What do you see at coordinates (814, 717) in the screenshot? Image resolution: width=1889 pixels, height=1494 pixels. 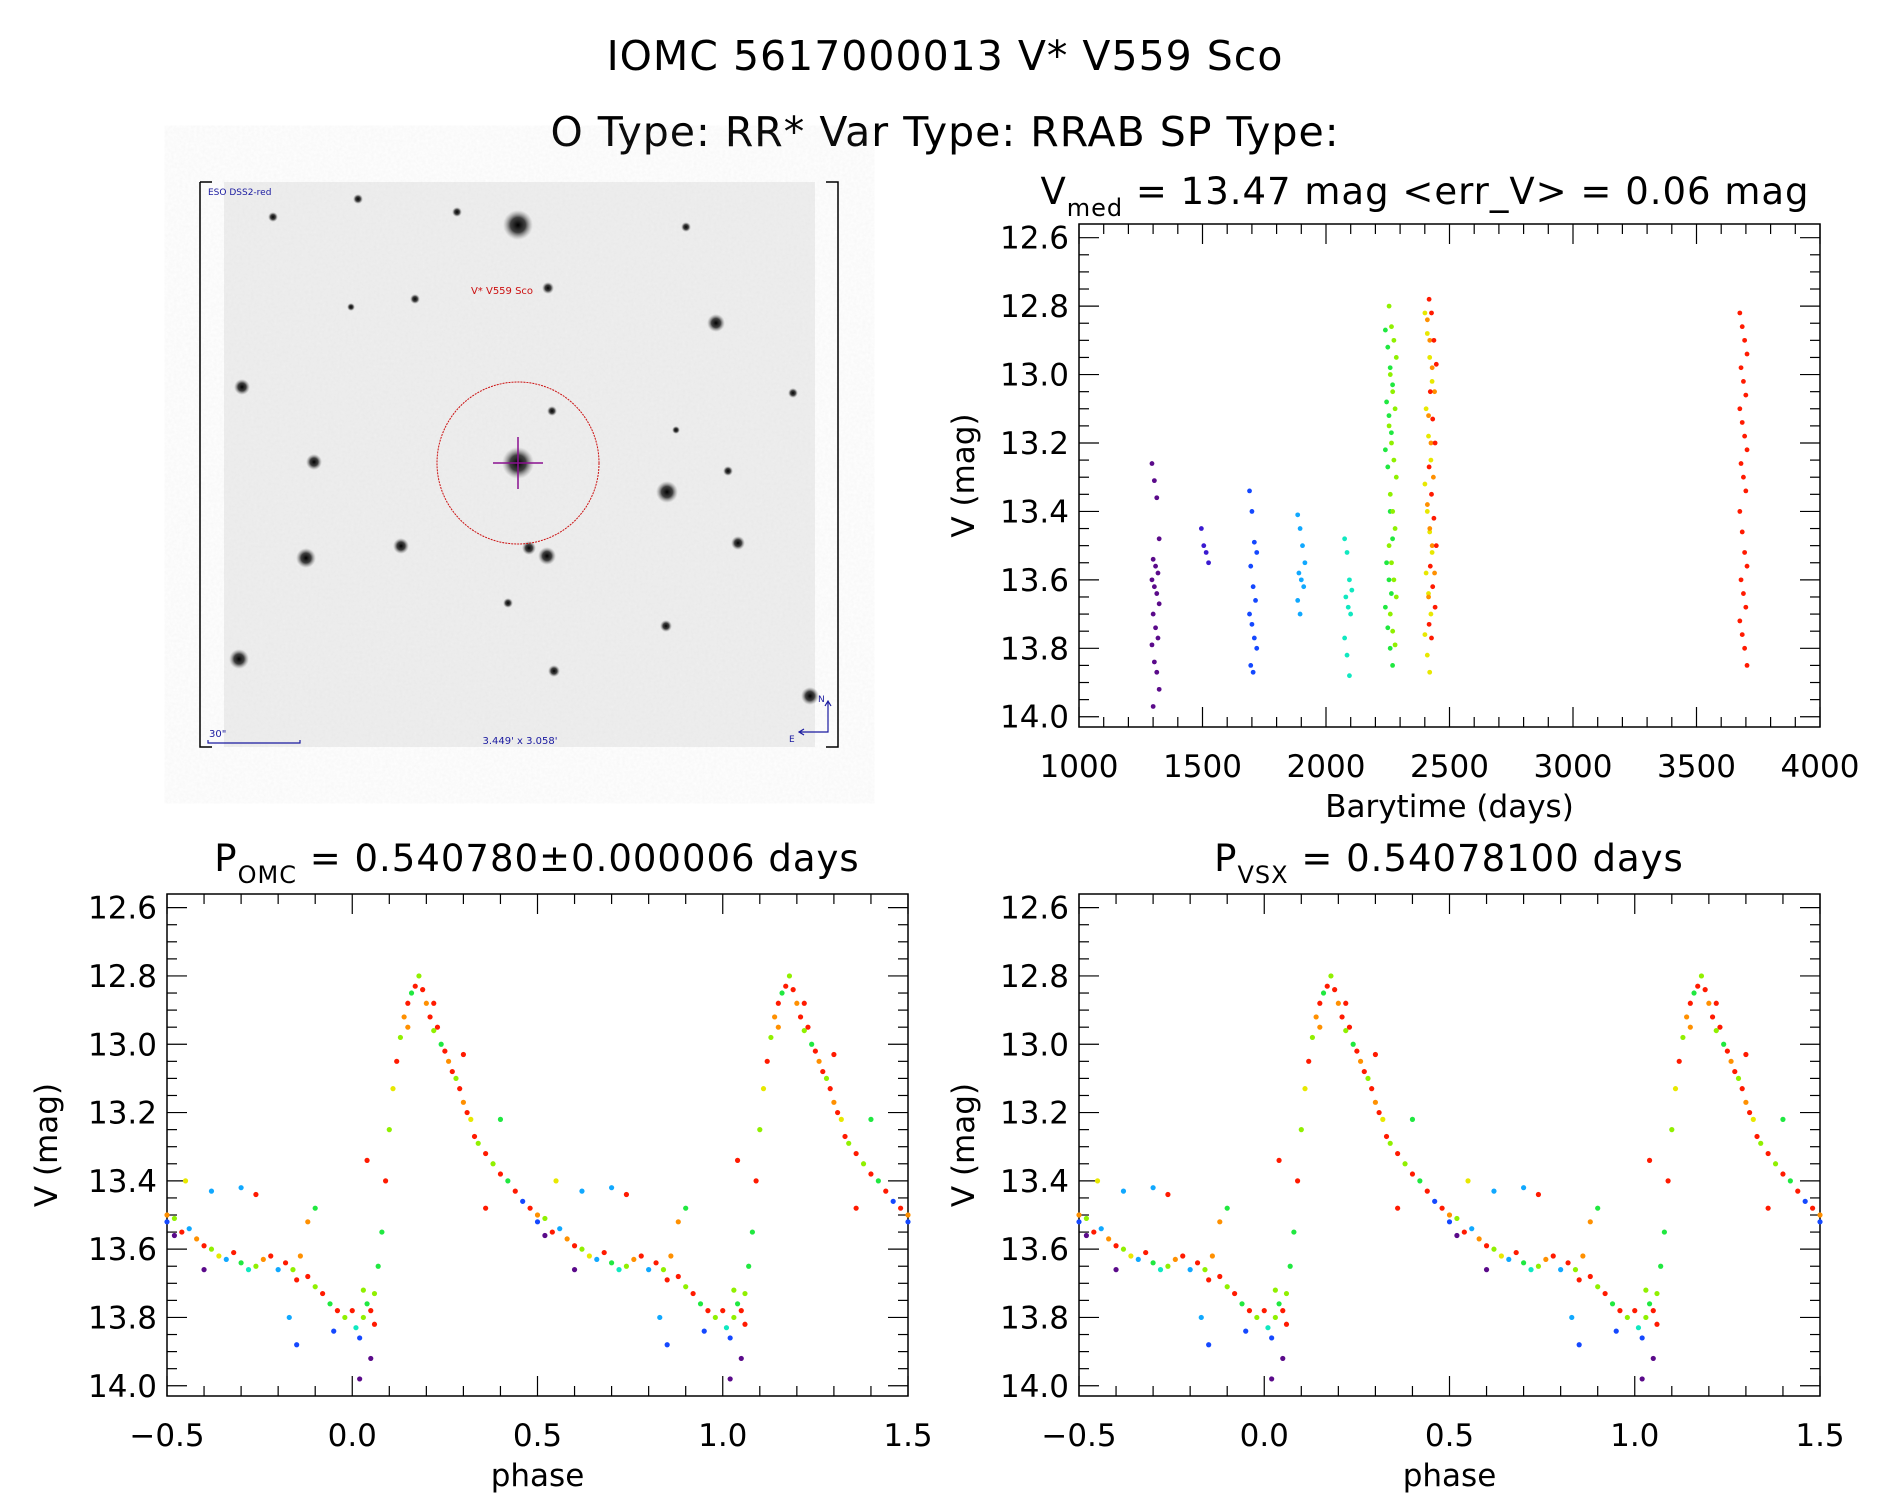 I see `compass-arrows-icon` at bounding box center [814, 717].